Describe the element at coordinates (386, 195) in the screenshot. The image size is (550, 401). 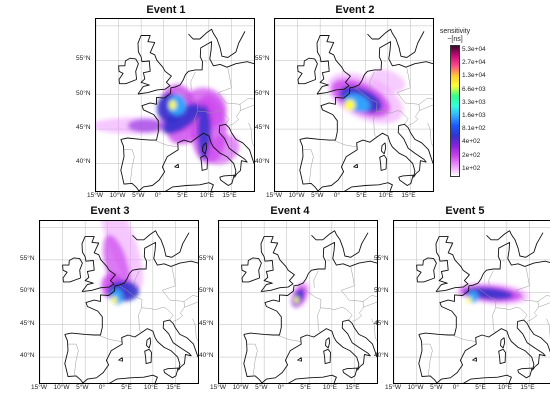
I see `longitude-tick-label: 10°E` at that location.